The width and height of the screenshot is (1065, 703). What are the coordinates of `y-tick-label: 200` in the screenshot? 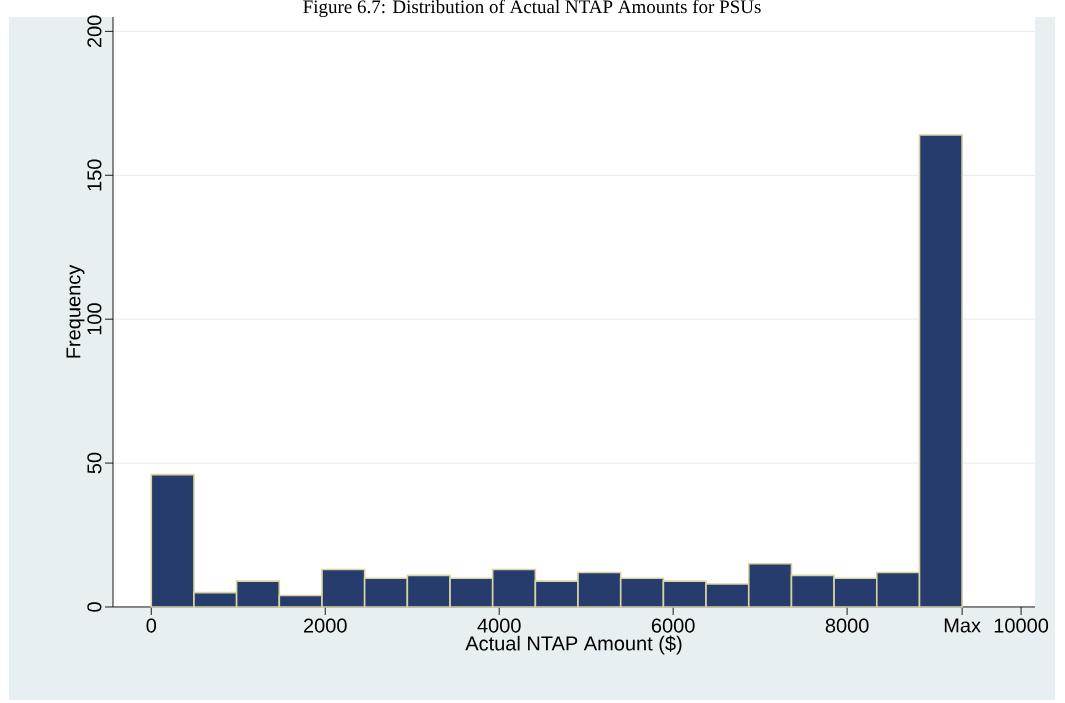 It's located at (94, 31).